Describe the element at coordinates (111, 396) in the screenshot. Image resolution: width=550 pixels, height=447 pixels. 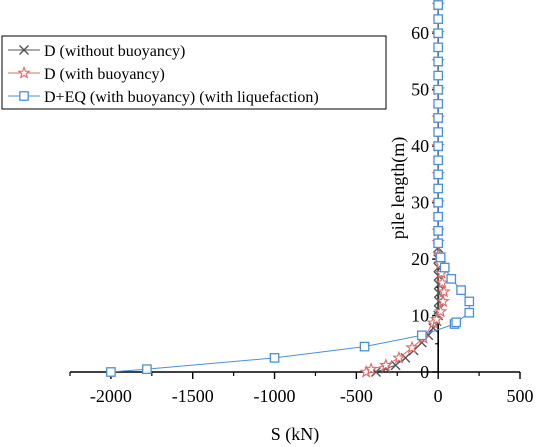
I see `x-tick-label: -2000` at that location.